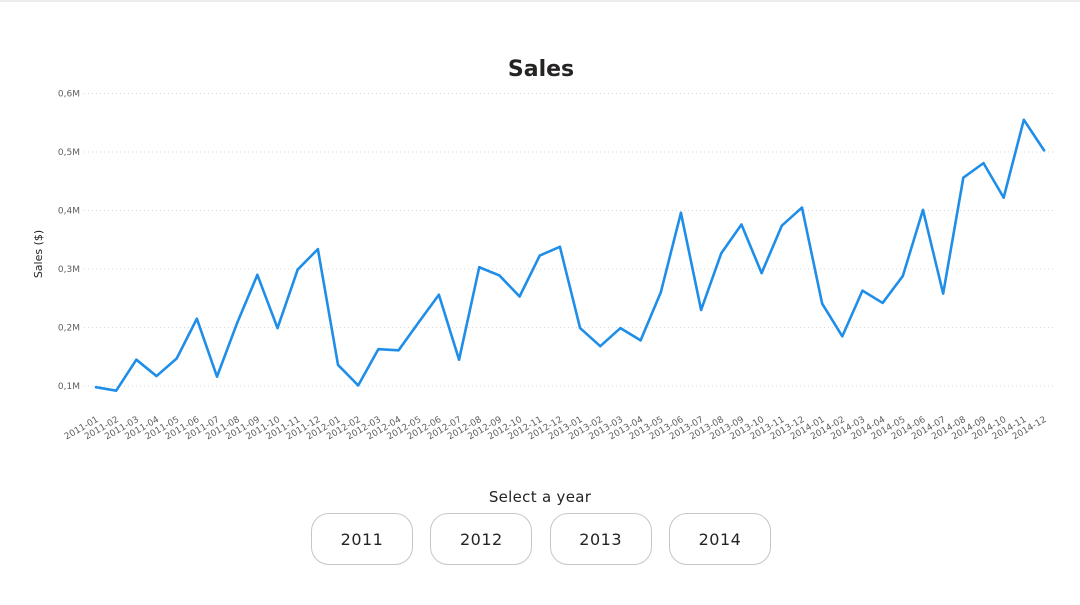  What do you see at coordinates (540, 1) in the screenshot?
I see `top-border` at bounding box center [540, 1].